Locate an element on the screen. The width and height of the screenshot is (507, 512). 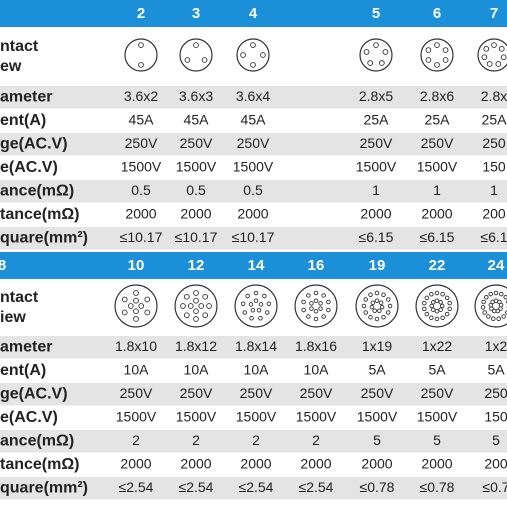
cell: 2.8x5 is located at coordinates (376, 96).